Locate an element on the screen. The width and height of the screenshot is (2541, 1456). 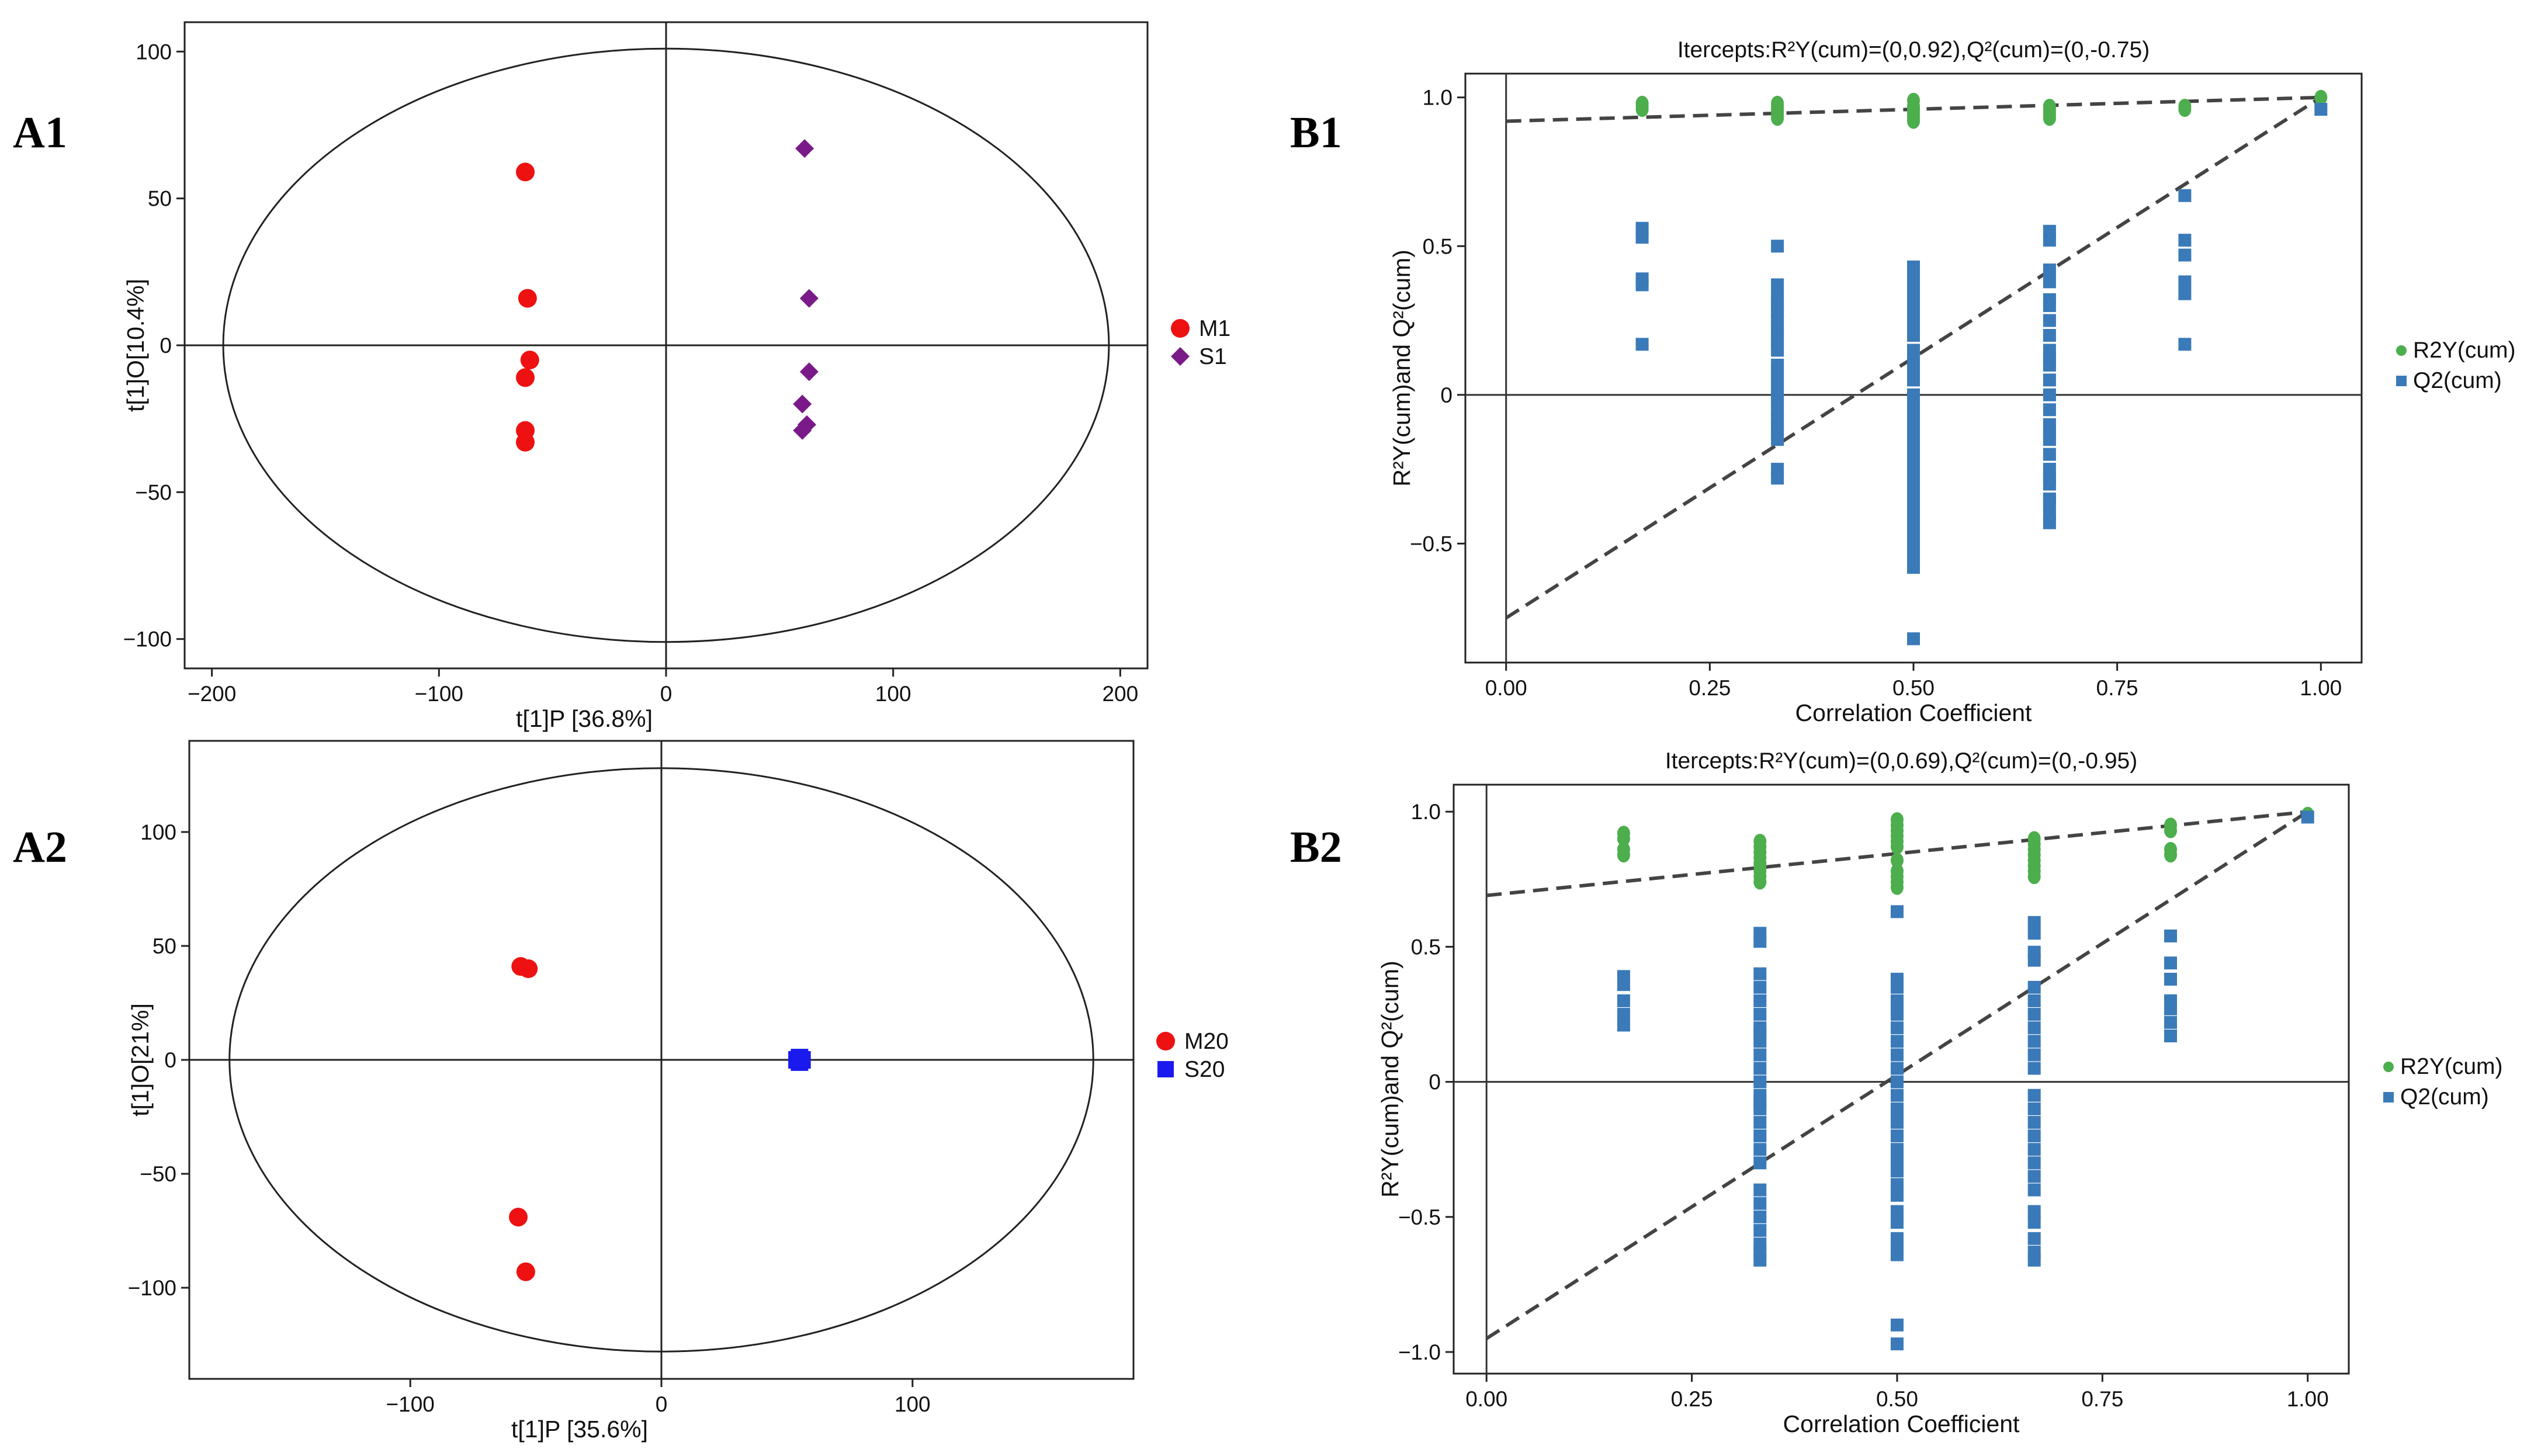
panel-label-a1: A1 is located at coordinates (40, 132).